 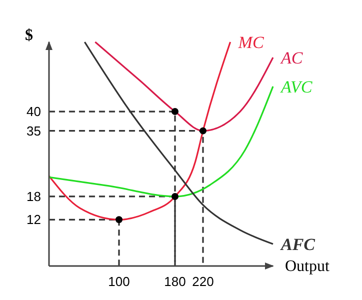 What do you see at coordinates (203, 281) in the screenshot?
I see `x-tick-label: 220` at bounding box center [203, 281].